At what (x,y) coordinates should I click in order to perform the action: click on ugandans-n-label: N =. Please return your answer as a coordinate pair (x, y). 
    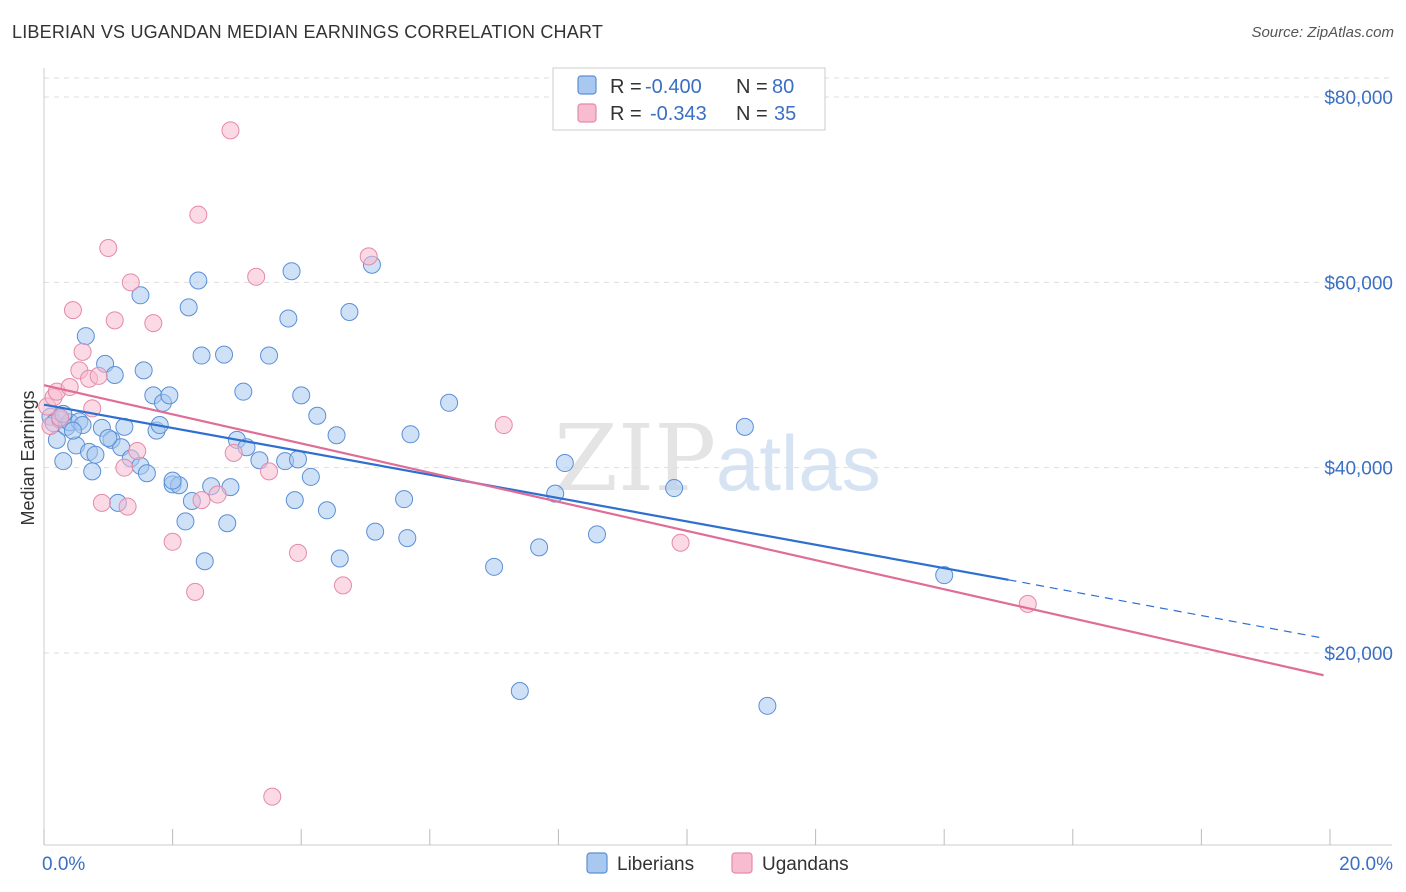
    Looking at the image, I should click on (752, 114).